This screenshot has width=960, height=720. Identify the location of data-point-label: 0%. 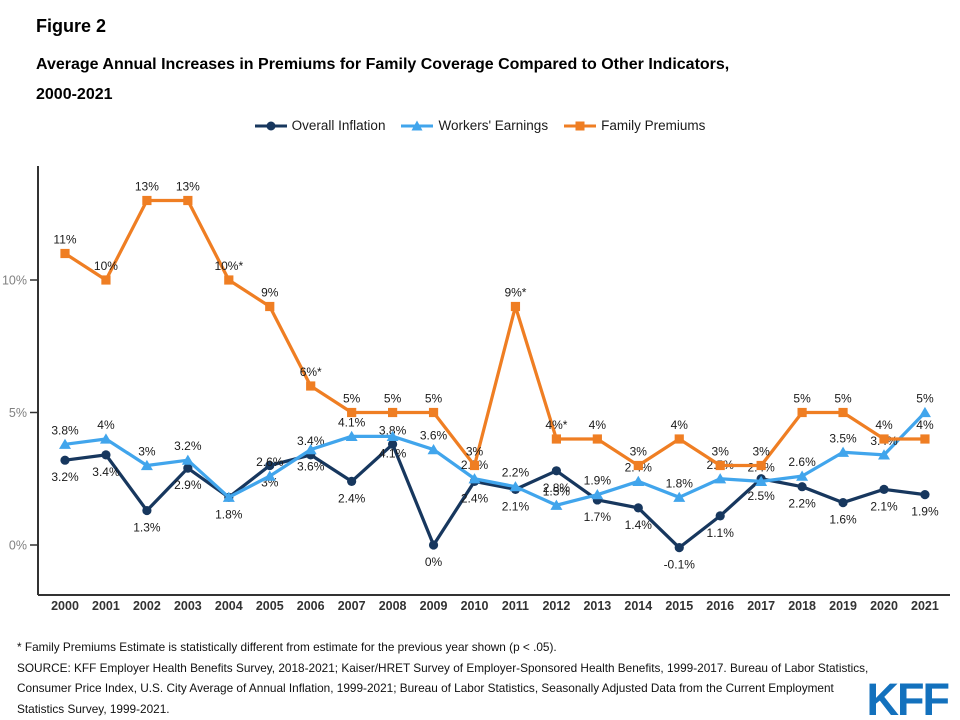
(434, 562).